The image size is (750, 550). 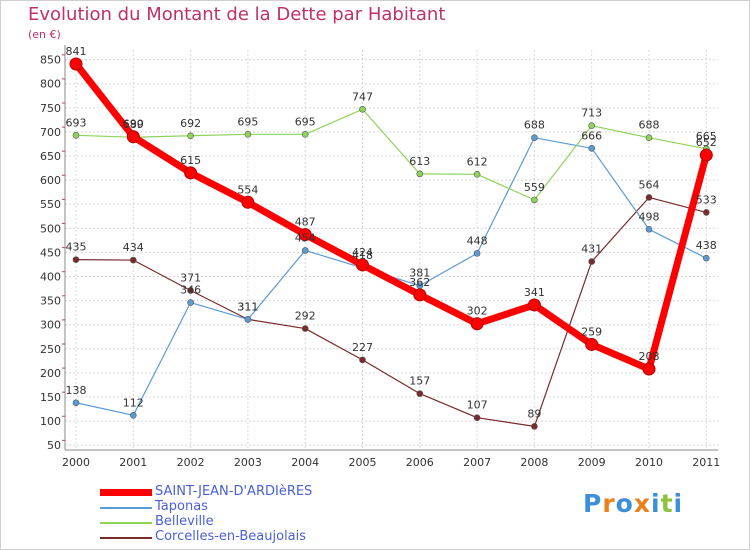 What do you see at coordinates (419, 161) in the screenshot?
I see `data-label-2: 613` at bounding box center [419, 161].